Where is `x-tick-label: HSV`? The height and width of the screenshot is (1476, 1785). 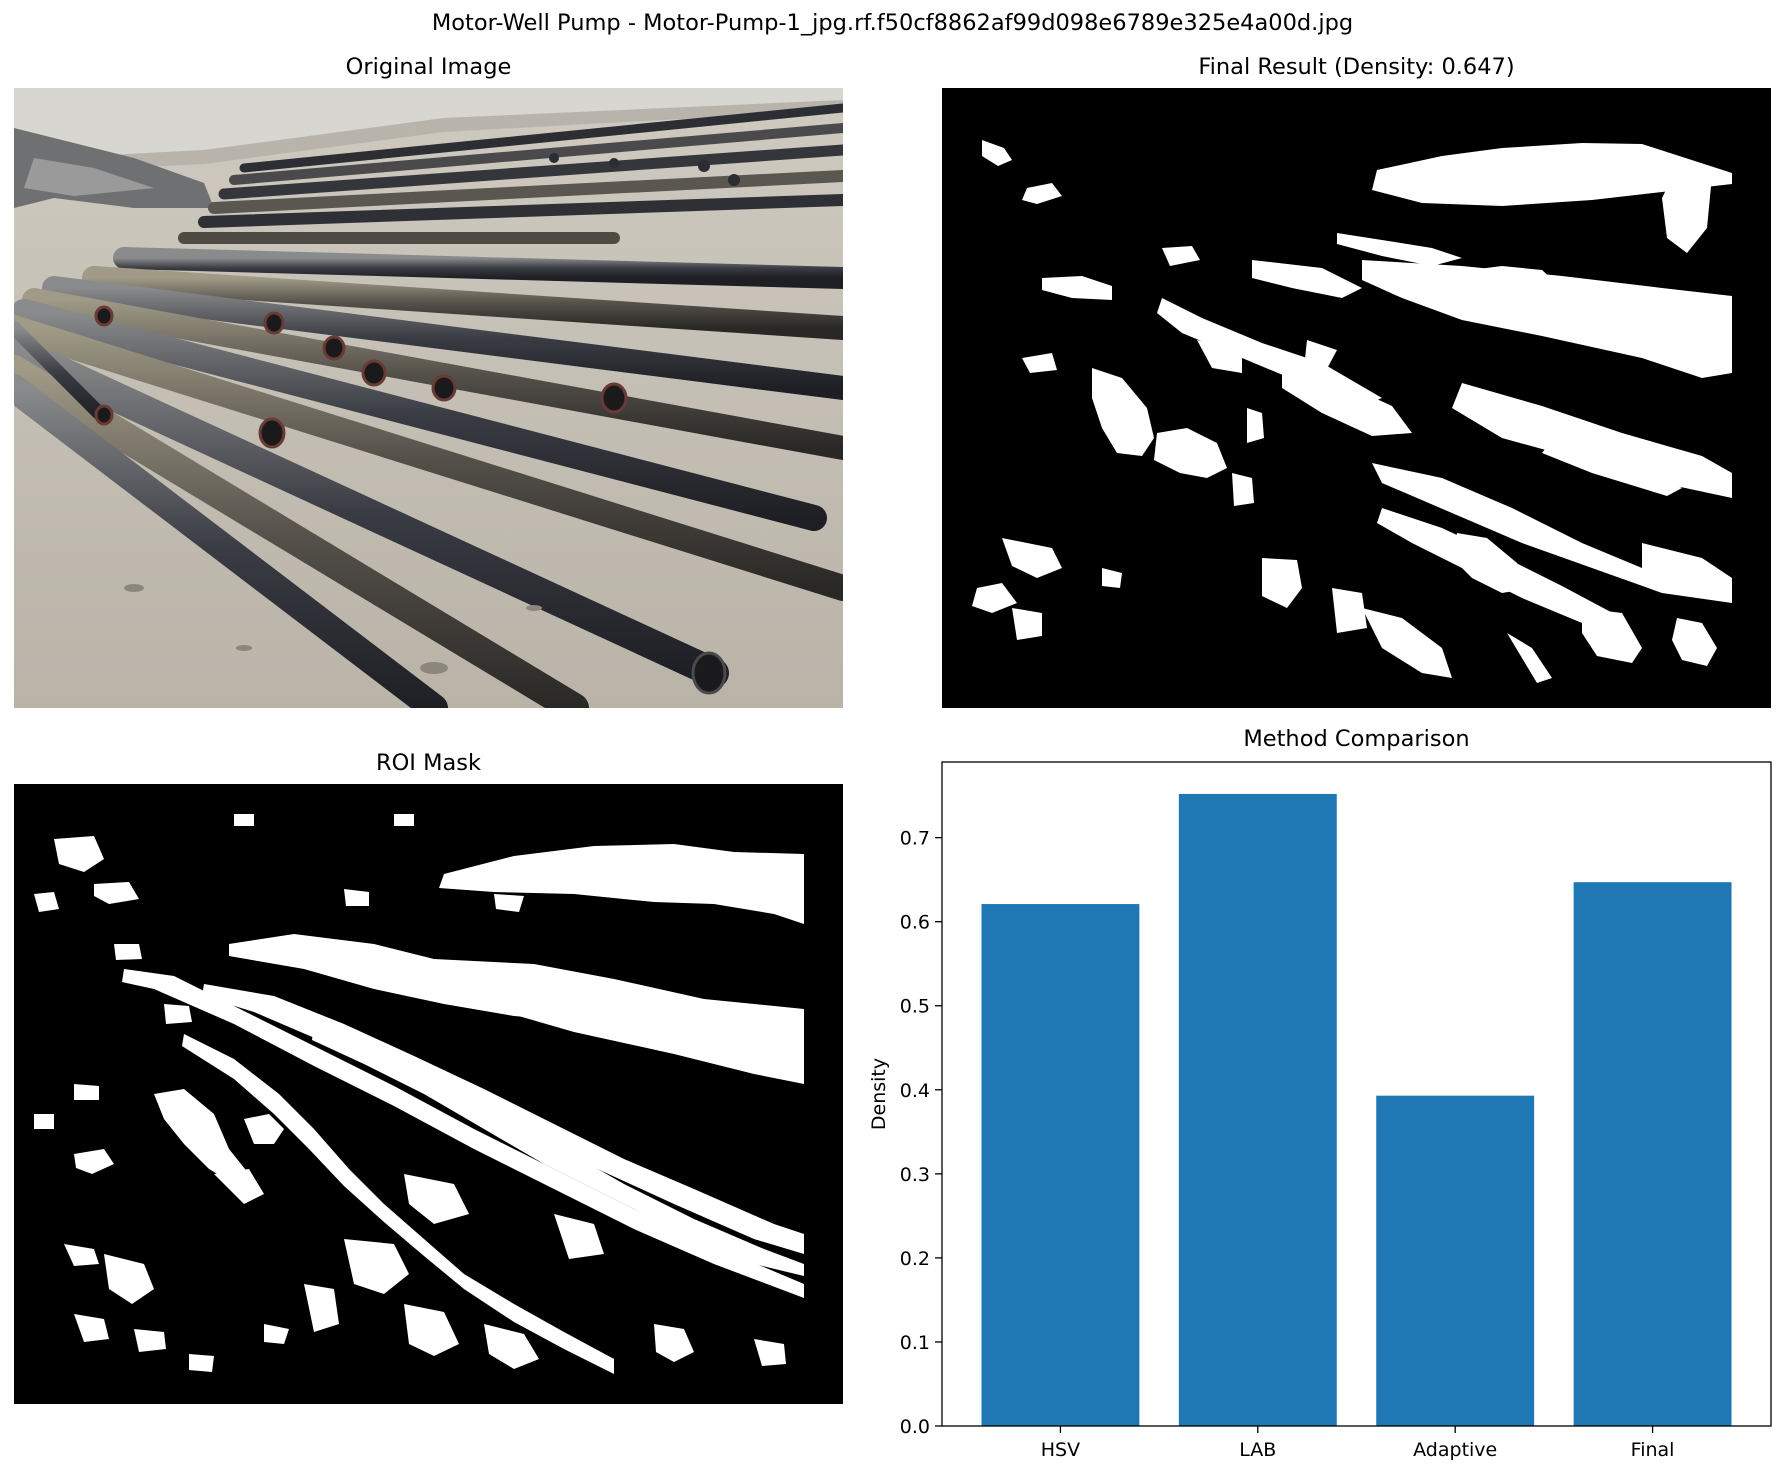
x-tick-label: HSV is located at coordinates (1060, 1450).